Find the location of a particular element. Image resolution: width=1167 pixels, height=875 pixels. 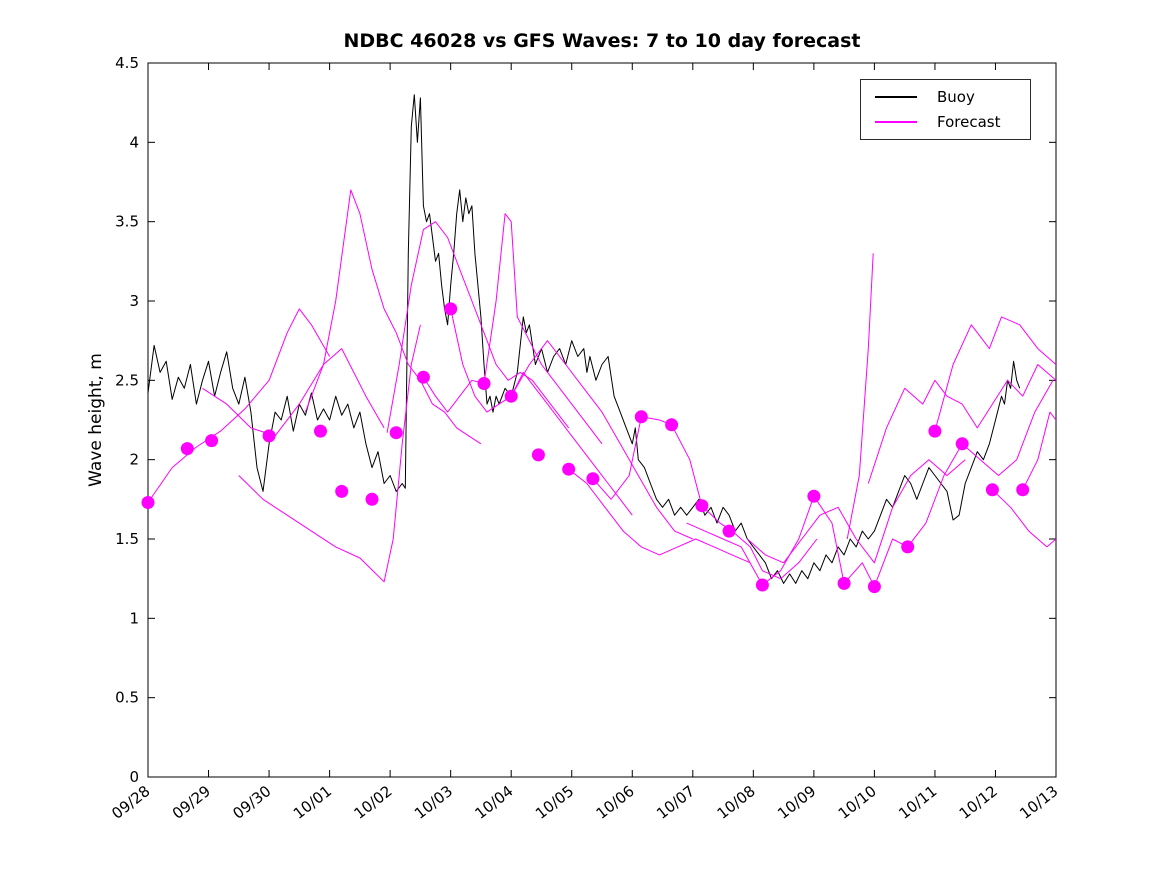

y-tick-label: 1 is located at coordinates (134, 618).